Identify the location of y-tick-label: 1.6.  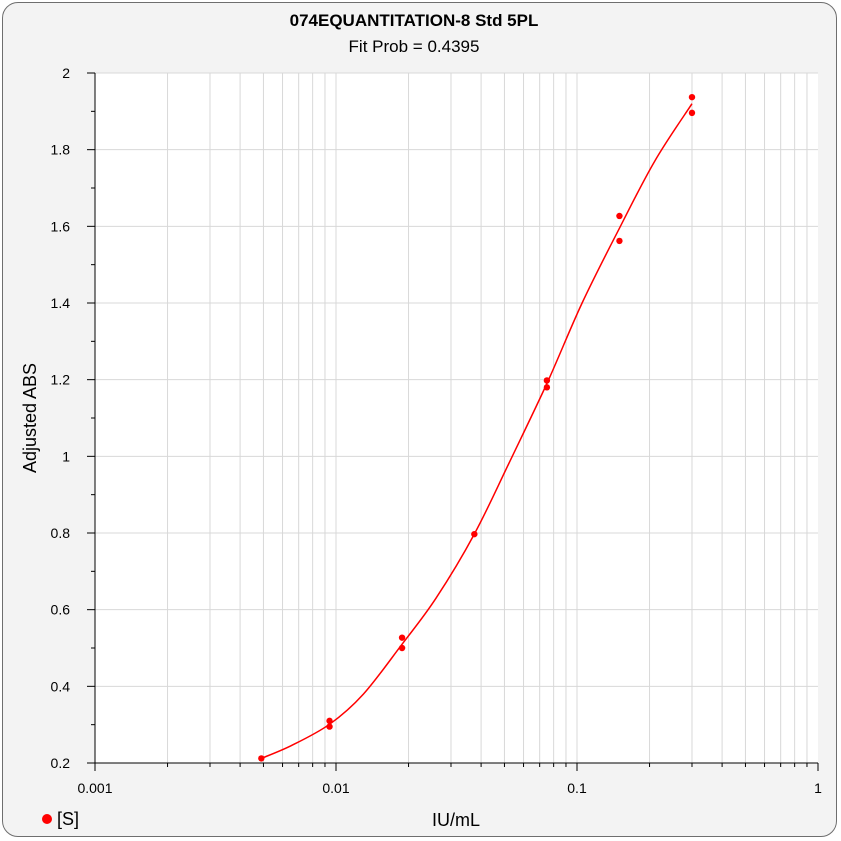
(61, 226).